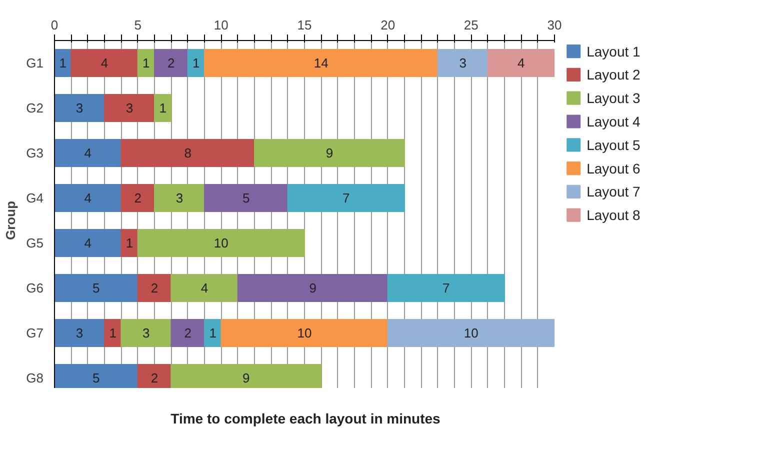 This screenshot has height=467, width=771. What do you see at coordinates (388, 25) in the screenshot?
I see `x-tick-label: 20` at bounding box center [388, 25].